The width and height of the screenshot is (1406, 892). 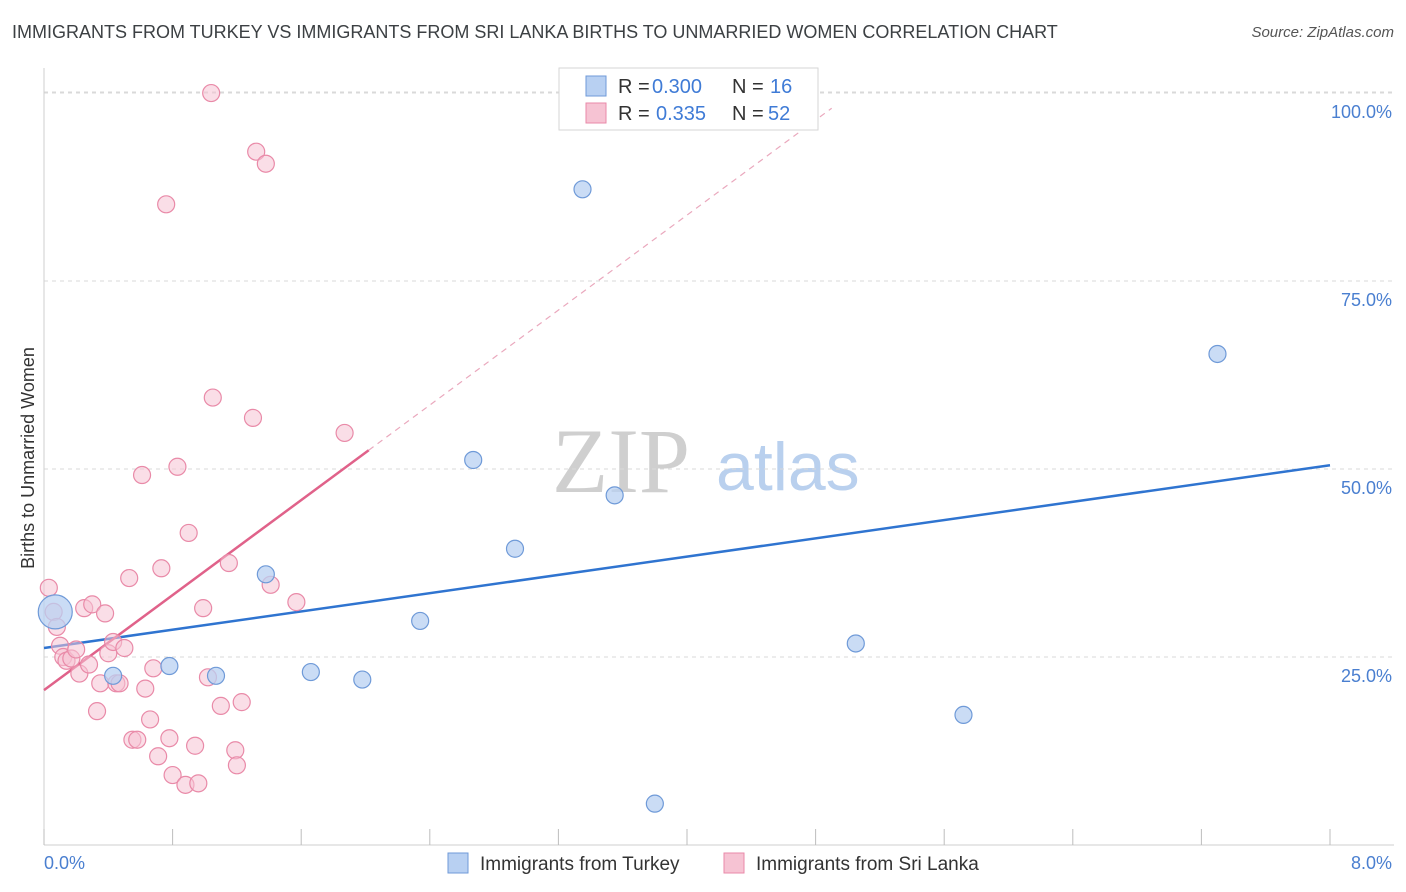 I want to click on legend-srilanka-r-value: 0.335, so click(x=681, y=114).